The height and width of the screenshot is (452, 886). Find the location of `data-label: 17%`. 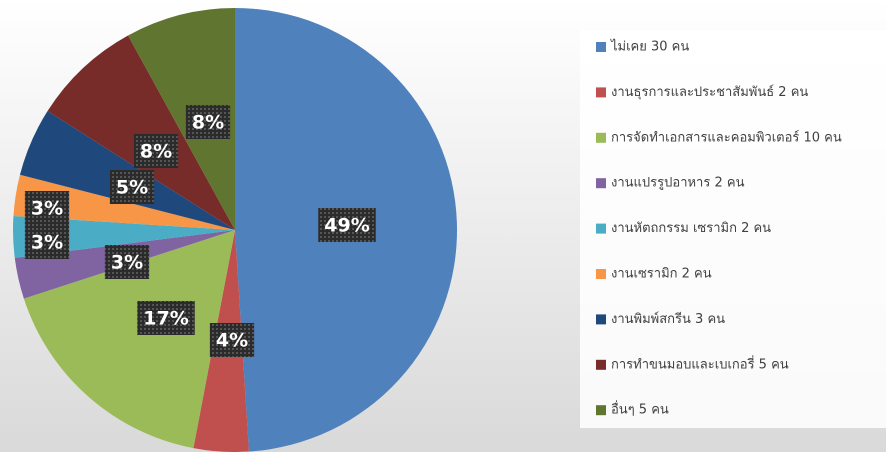

data-label: 17% is located at coordinates (165, 319).